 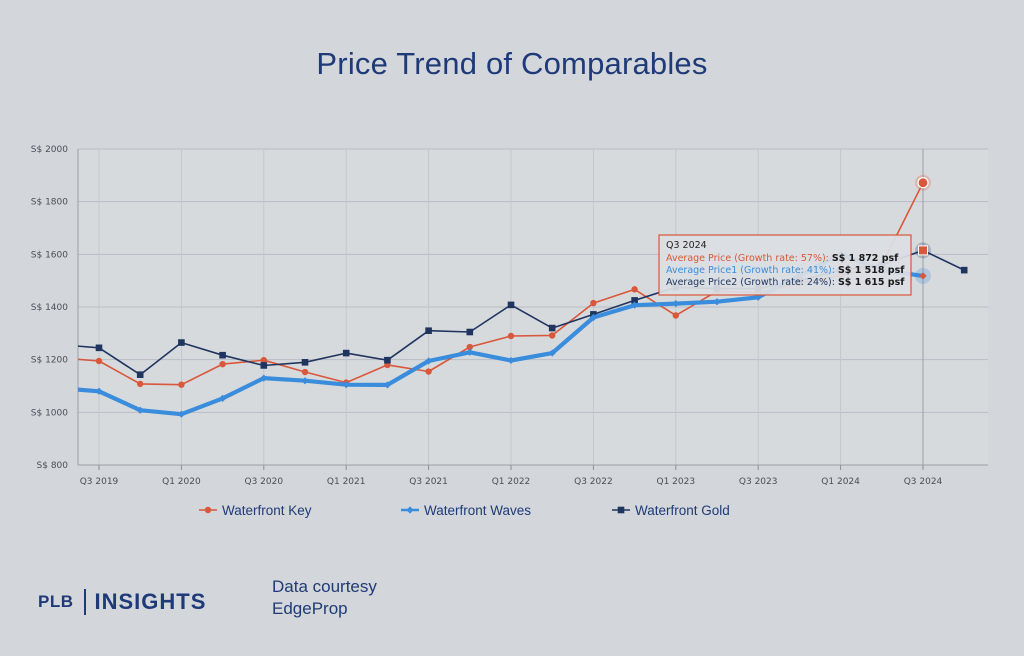 What do you see at coordinates (682, 510) in the screenshot?
I see `legend-label: Waterfront Gold` at bounding box center [682, 510].